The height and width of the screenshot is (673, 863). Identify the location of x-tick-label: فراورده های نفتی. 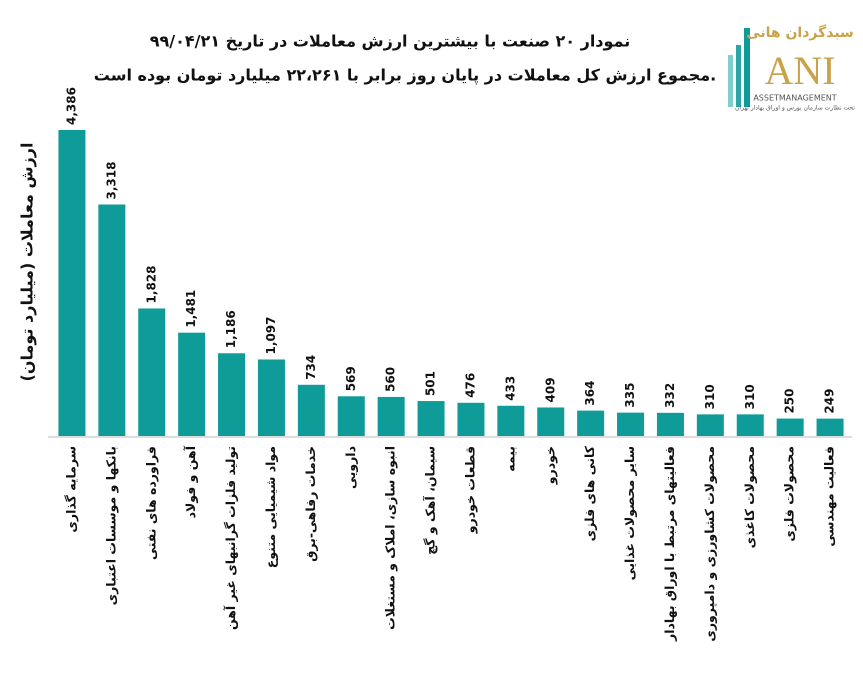
(150, 503).